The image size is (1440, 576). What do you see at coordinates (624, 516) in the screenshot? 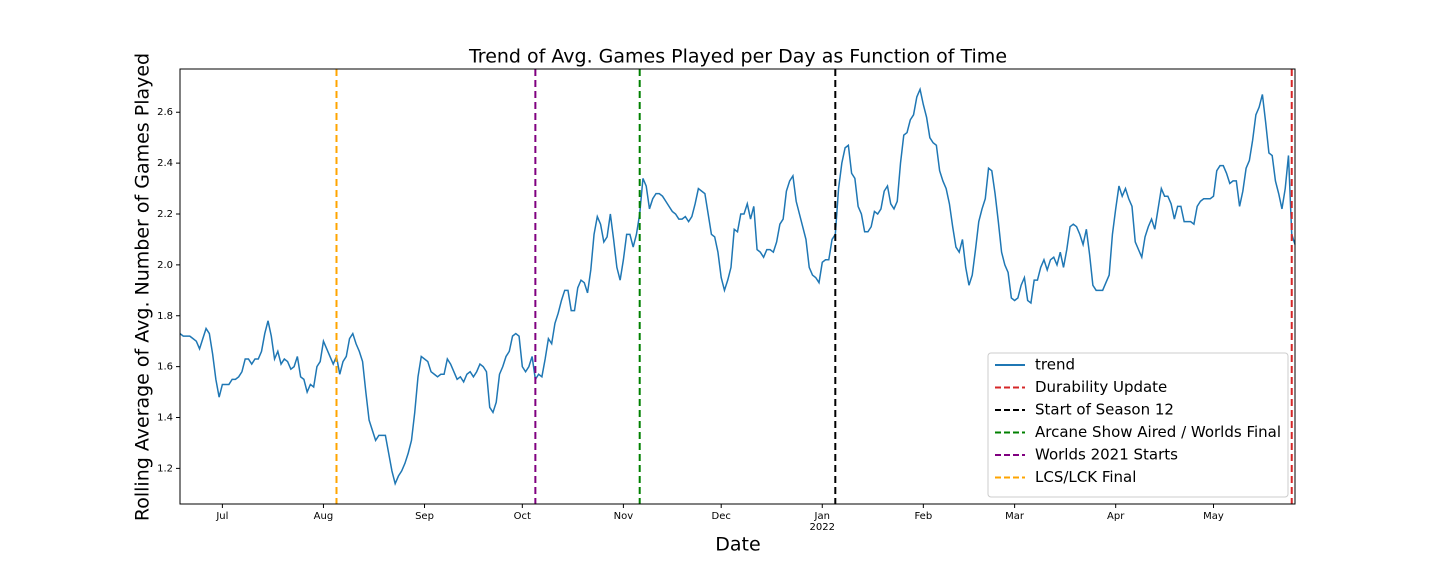
I see `x-tick-label: Nov` at bounding box center [624, 516].